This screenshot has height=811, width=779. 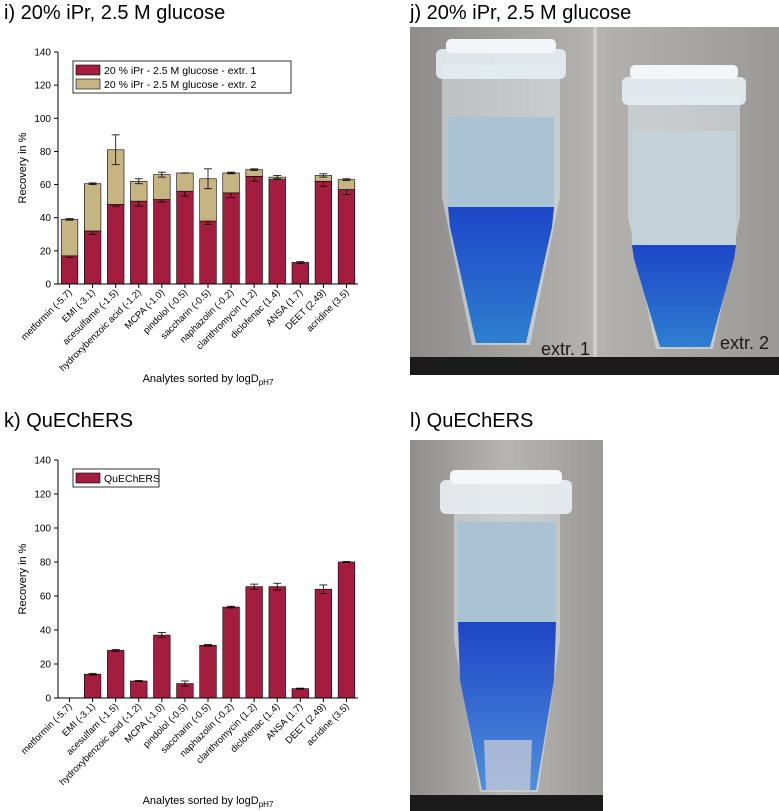 What do you see at coordinates (472, 421) in the screenshot?
I see `panel-l-title: l) QuEChERS` at bounding box center [472, 421].